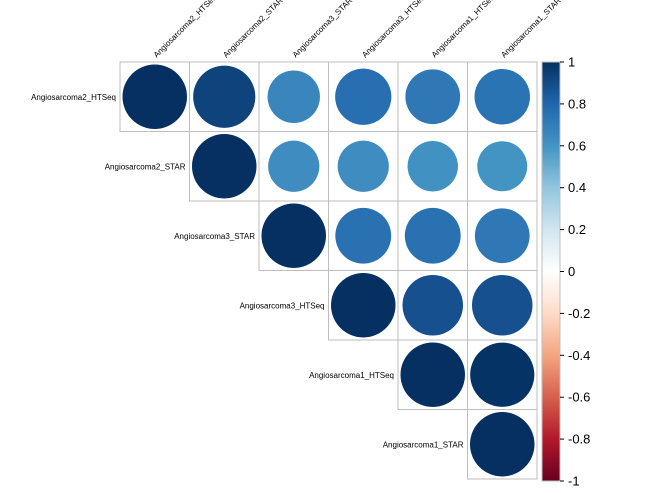 Image resolution: width=667 pixels, height=494 pixels. What do you see at coordinates (282, 305) in the screenshot?
I see `row-label: Angiosarcoma3_HTSeq` at bounding box center [282, 305].